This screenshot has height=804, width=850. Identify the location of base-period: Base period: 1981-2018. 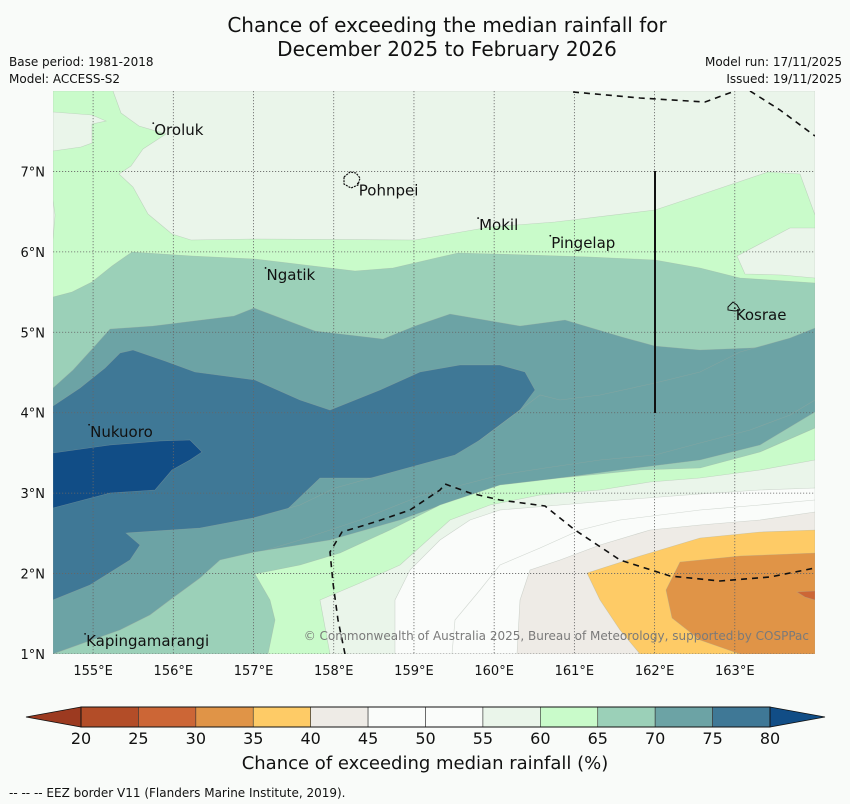
(81, 62).